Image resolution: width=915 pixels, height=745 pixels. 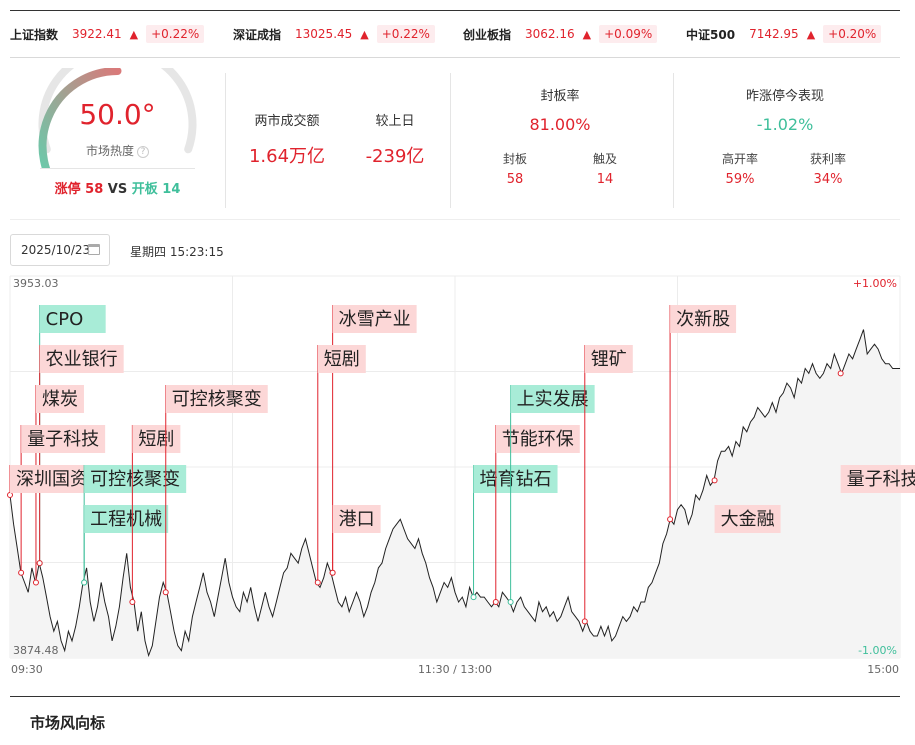 What do you see at coordinates (27, 669) in the screenshot?
I see `x-label: 09:30` at bounding box center [27, 669].